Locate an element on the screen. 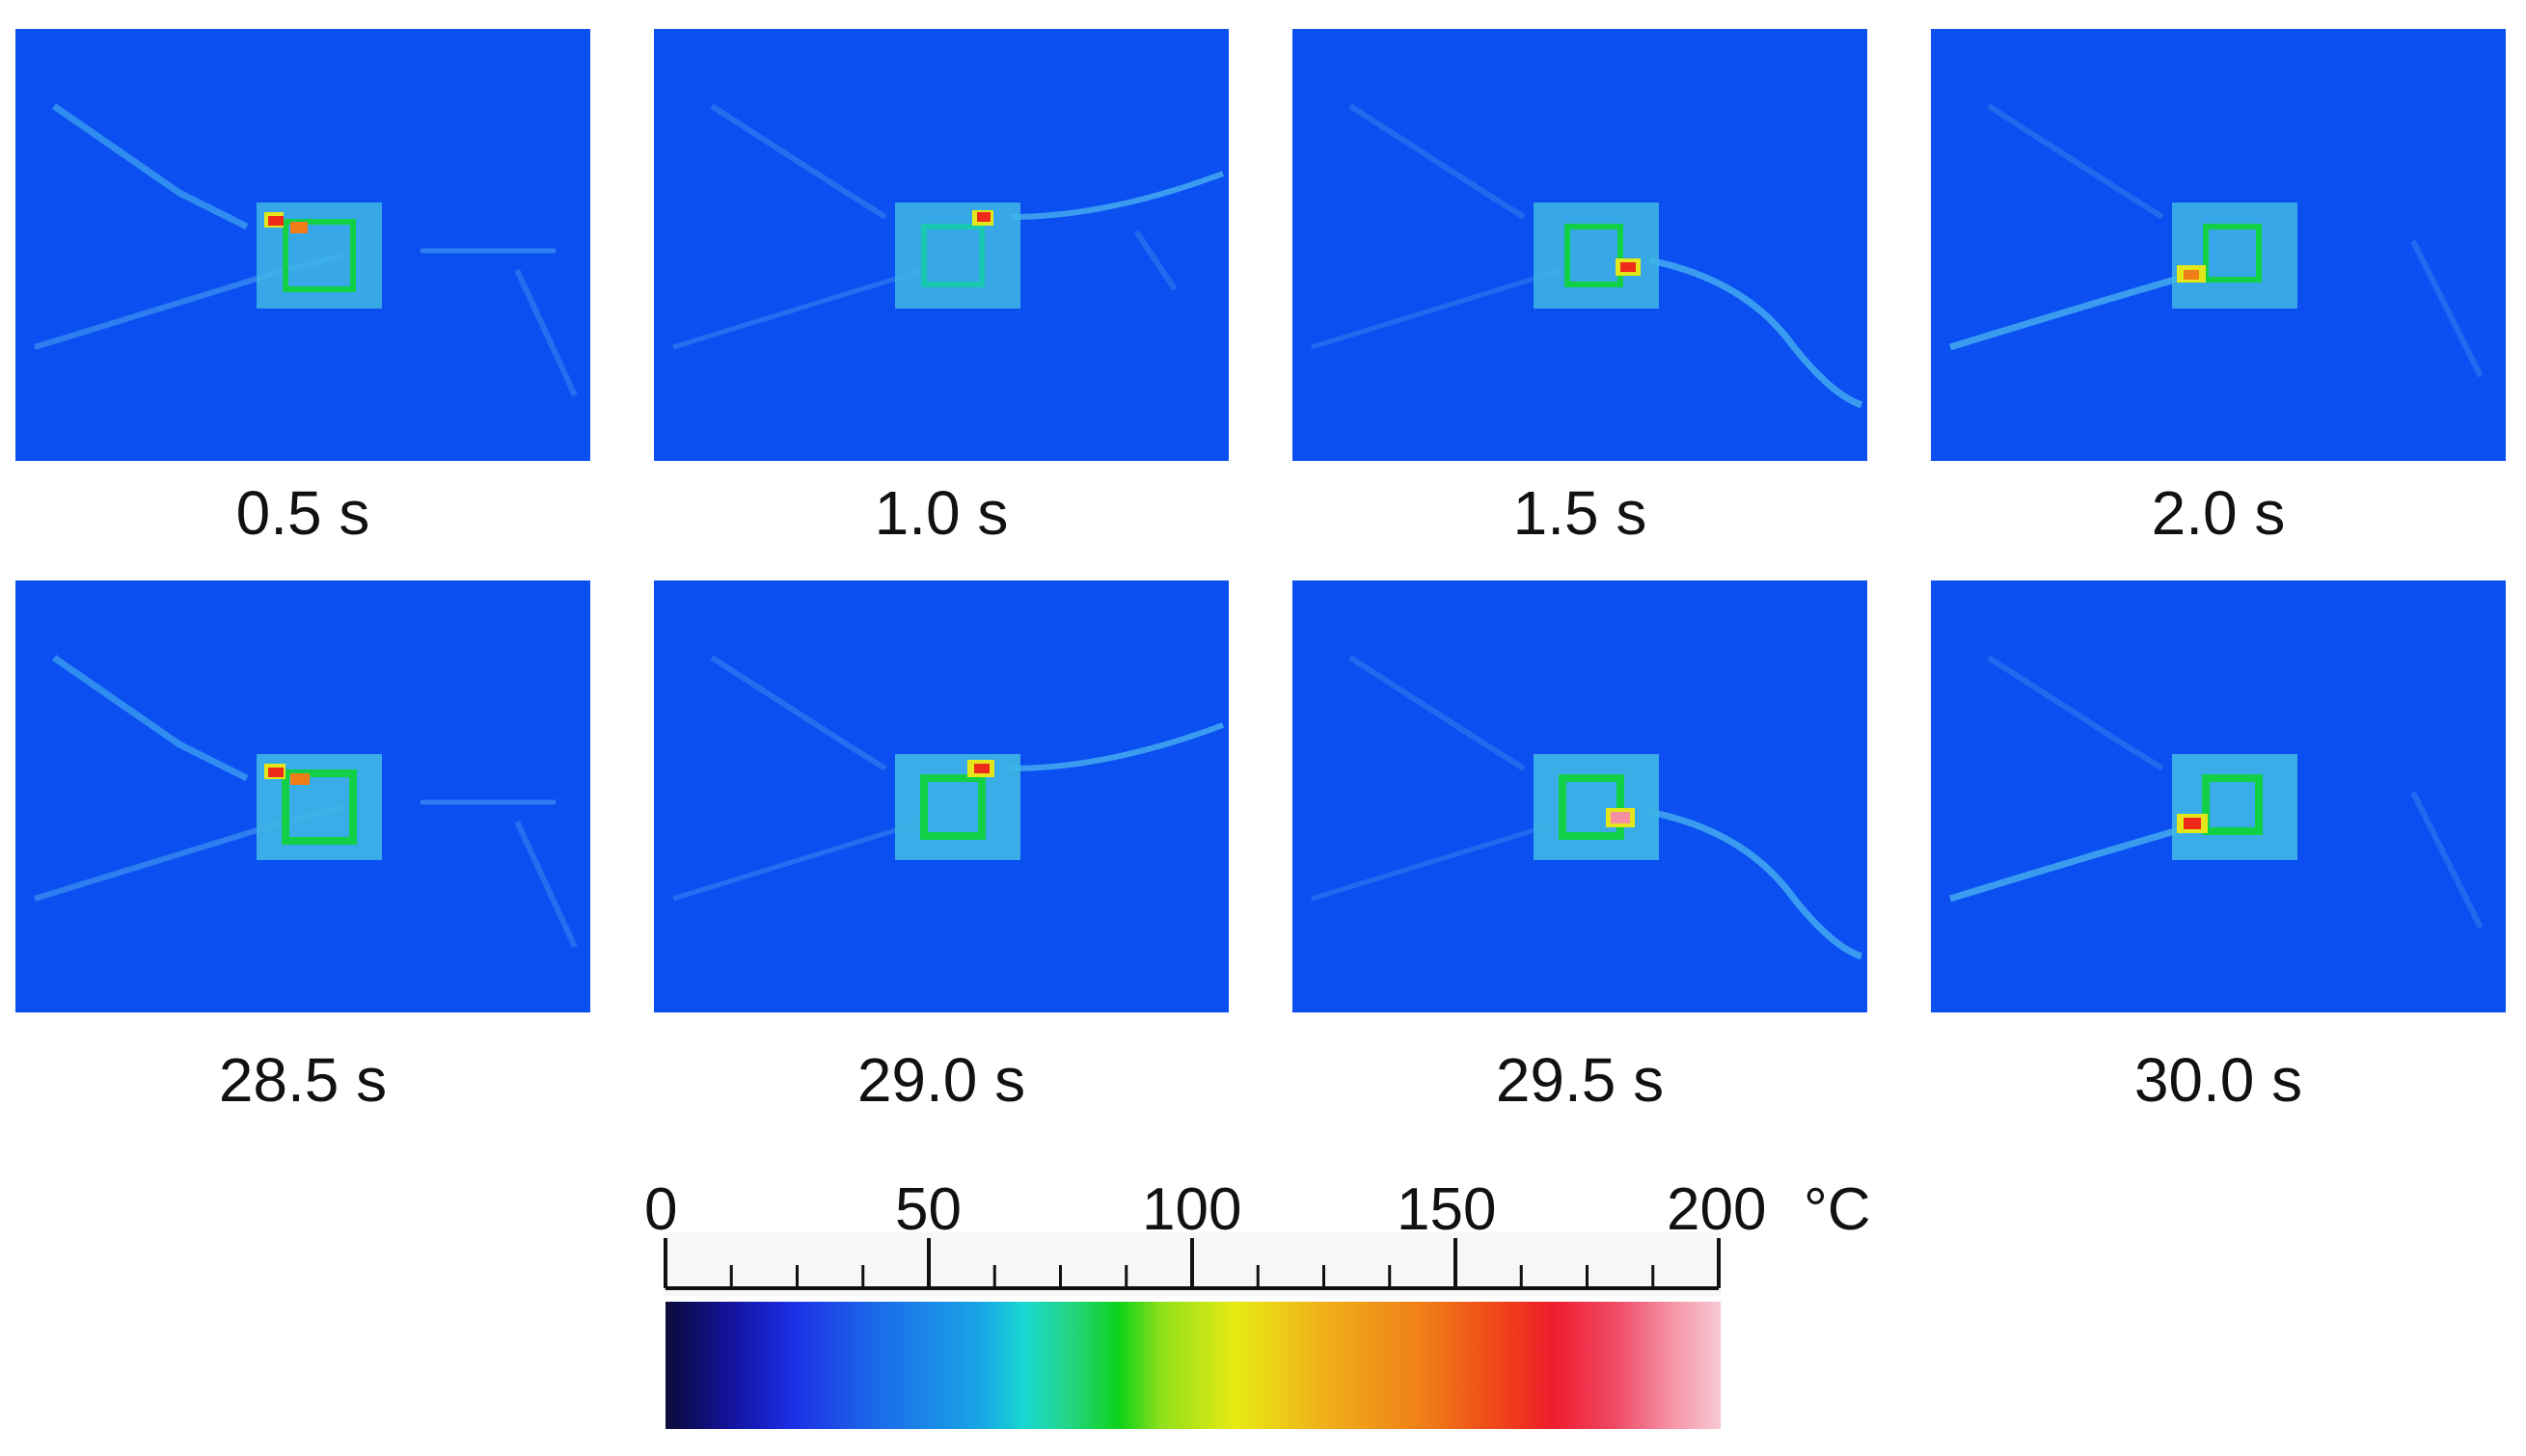 The height and width of the screenshot is (1456, 2526). colorbar-tick-label: 150 is located at coordinates (1447, 1209).